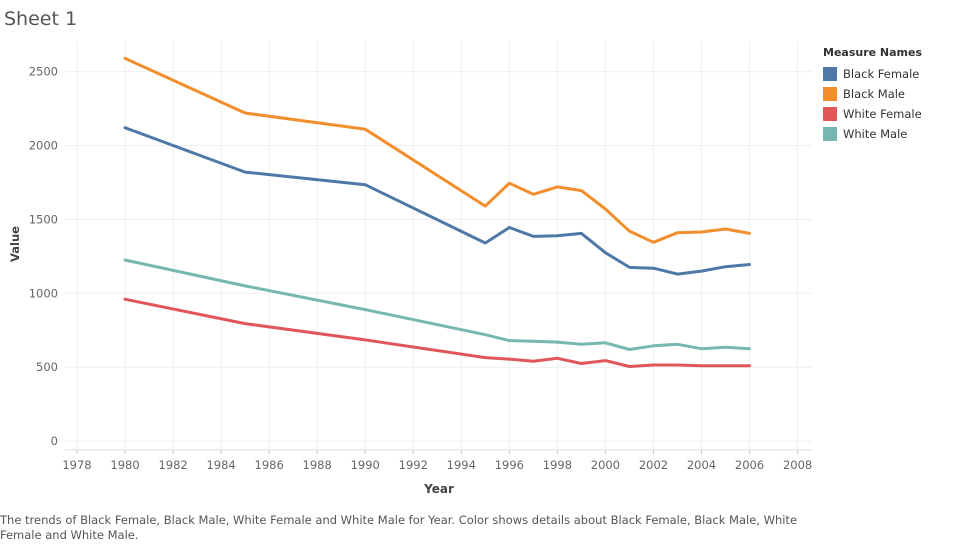  What do you see at coordinates (437, 332) in the screenshot?
I see `series-line-white-female` at bounding box center [437, 332].